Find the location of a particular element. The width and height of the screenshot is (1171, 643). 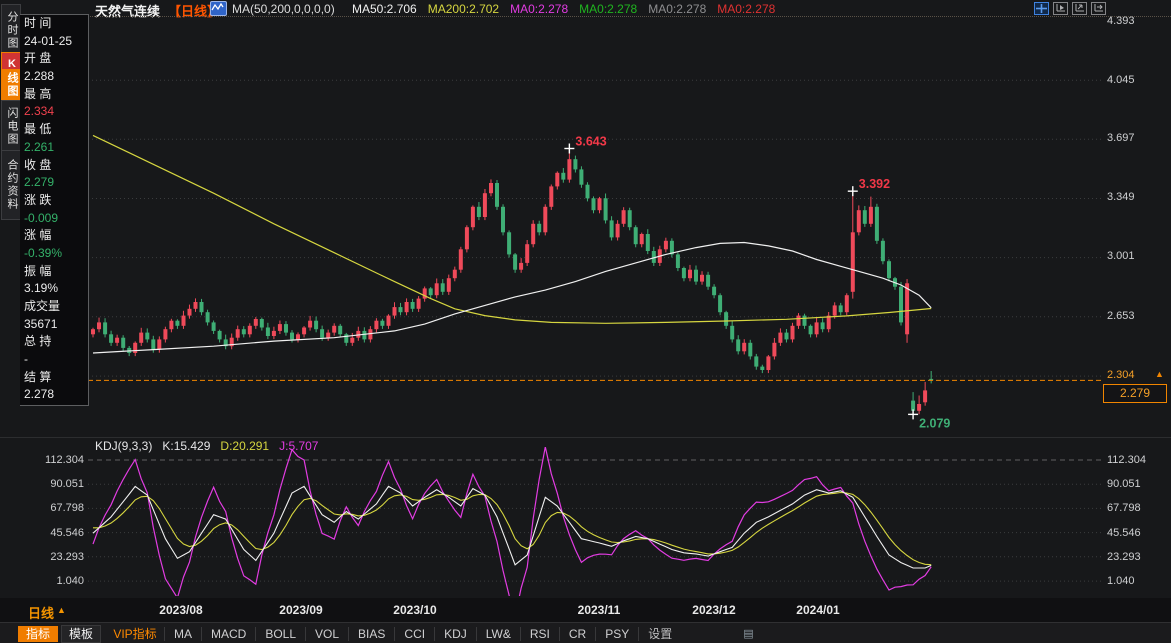

line-chart-icon is located at coordinates (218, 8).